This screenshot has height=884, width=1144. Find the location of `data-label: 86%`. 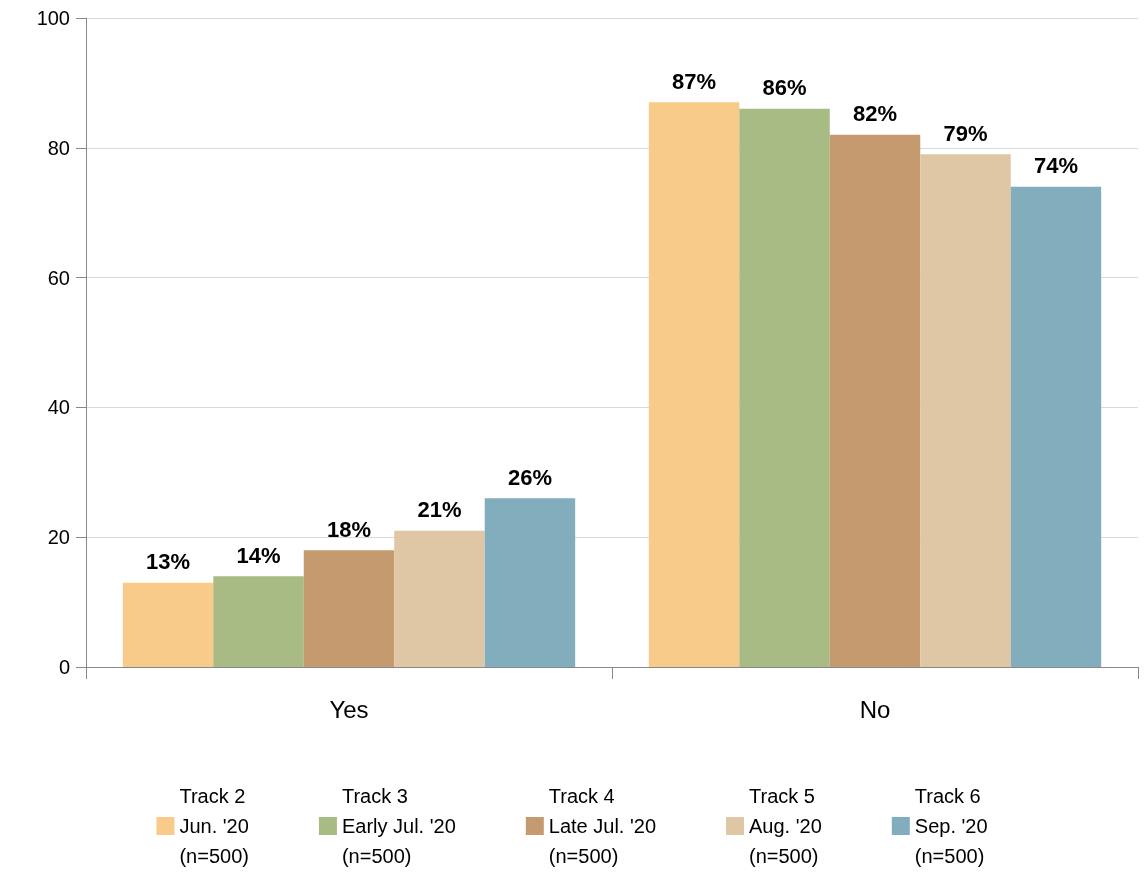

data-label: 86% is located at coordinates (784, 88).